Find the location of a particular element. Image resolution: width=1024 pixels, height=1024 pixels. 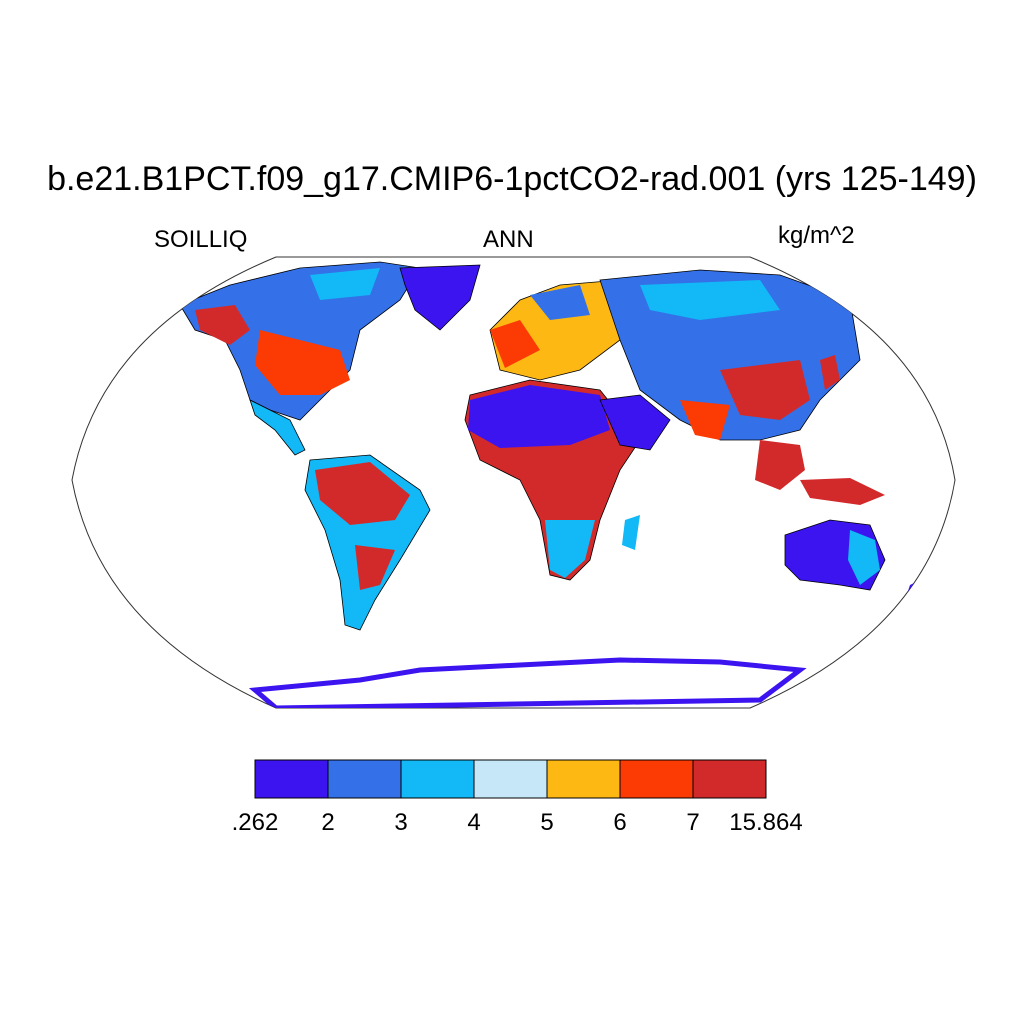

land-north-america-north is located at coordinates (345, 284).